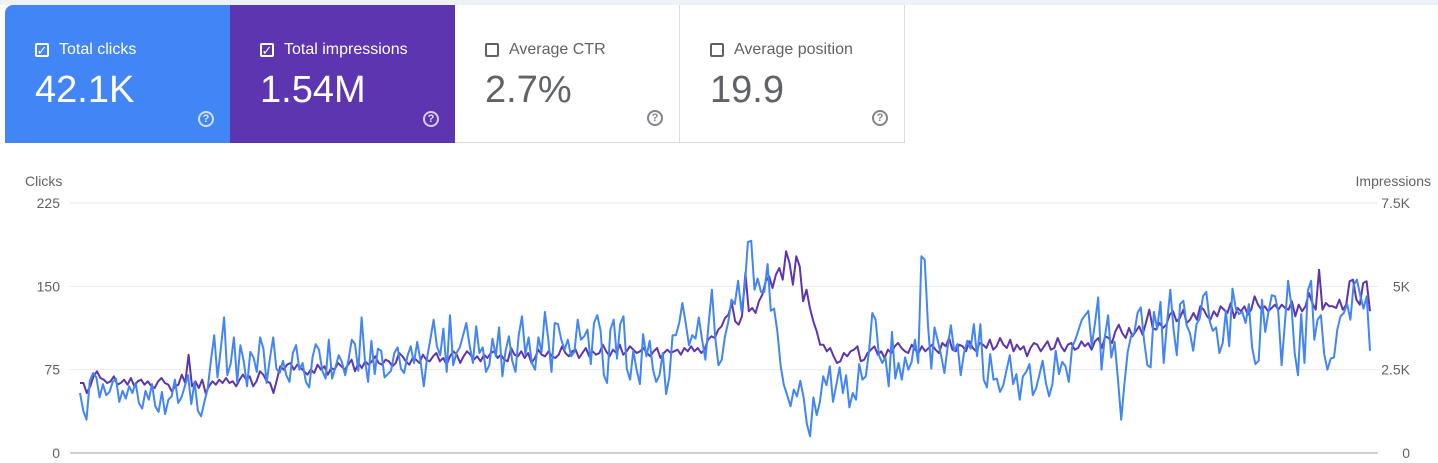 The height and width of the screenshot is (463, 1438). I want to click on average-ctr-header: Average CTR, so click(545, 50).